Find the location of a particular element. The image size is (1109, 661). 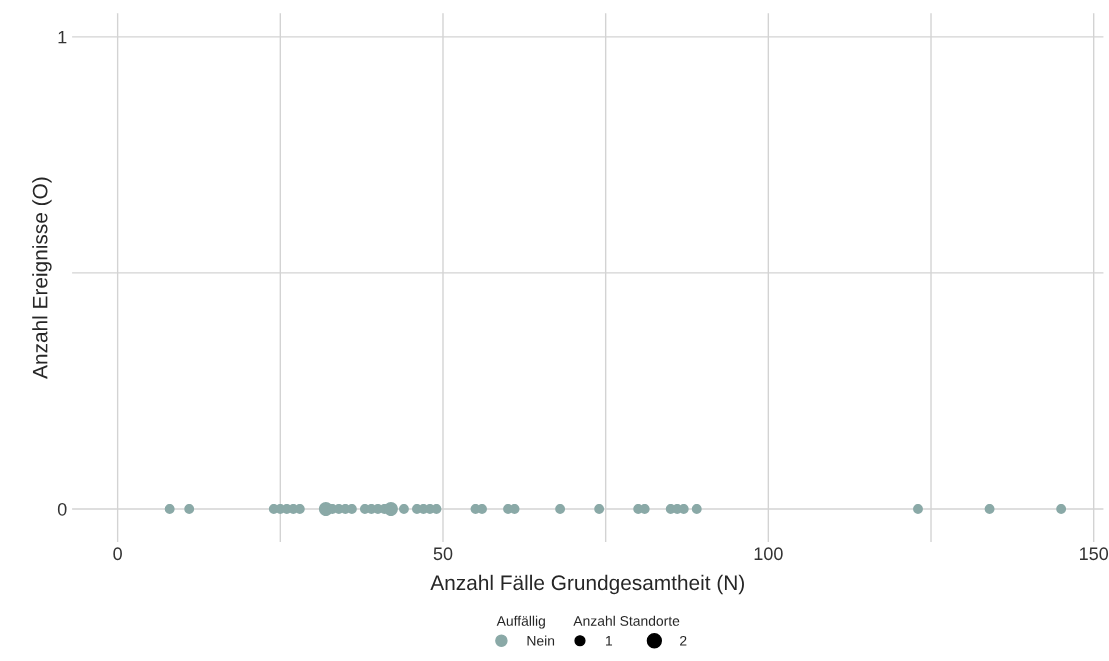

text: Anzahl Standorte is located at coordinates (626, 620).